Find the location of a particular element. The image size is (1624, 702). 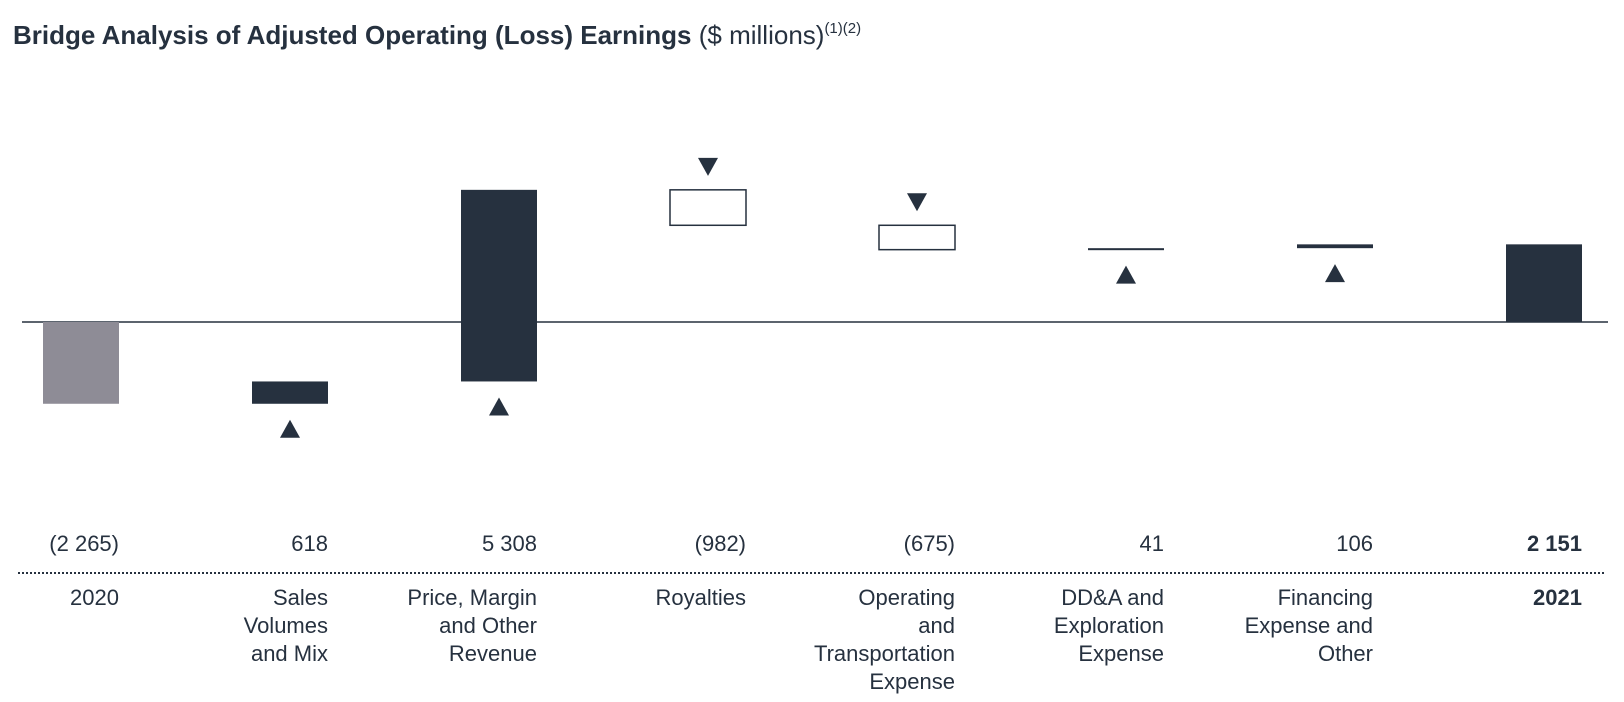

chart-unit-label: ($ millions) is located at coordinates (761, 35).